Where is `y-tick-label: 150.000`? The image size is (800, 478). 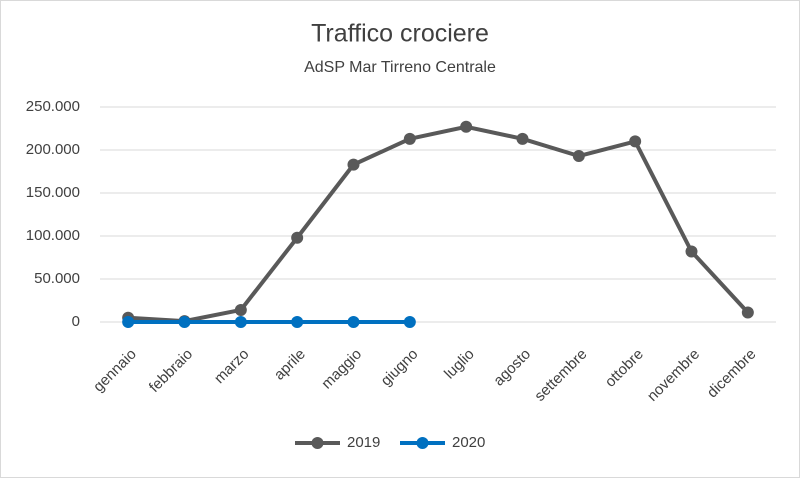 y-tick-label: 150.000 is located at coordinates (53, 192).